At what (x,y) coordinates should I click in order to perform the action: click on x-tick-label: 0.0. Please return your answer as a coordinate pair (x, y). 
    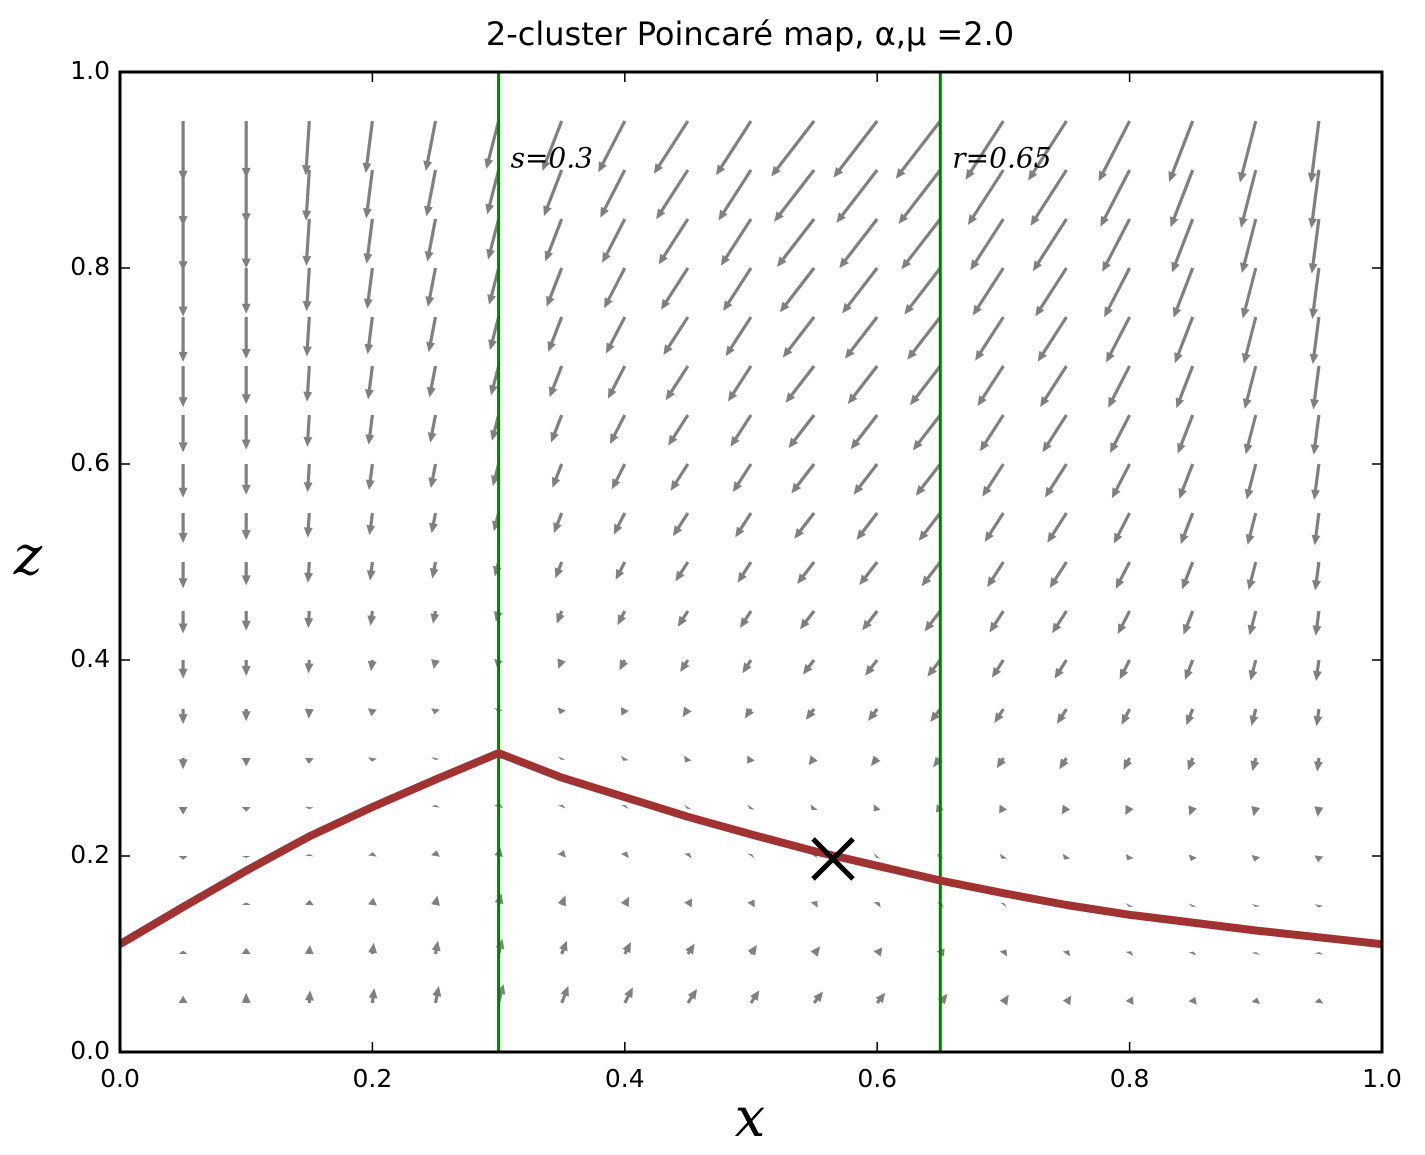
    Looking at the image, I should click on (120, 1078).